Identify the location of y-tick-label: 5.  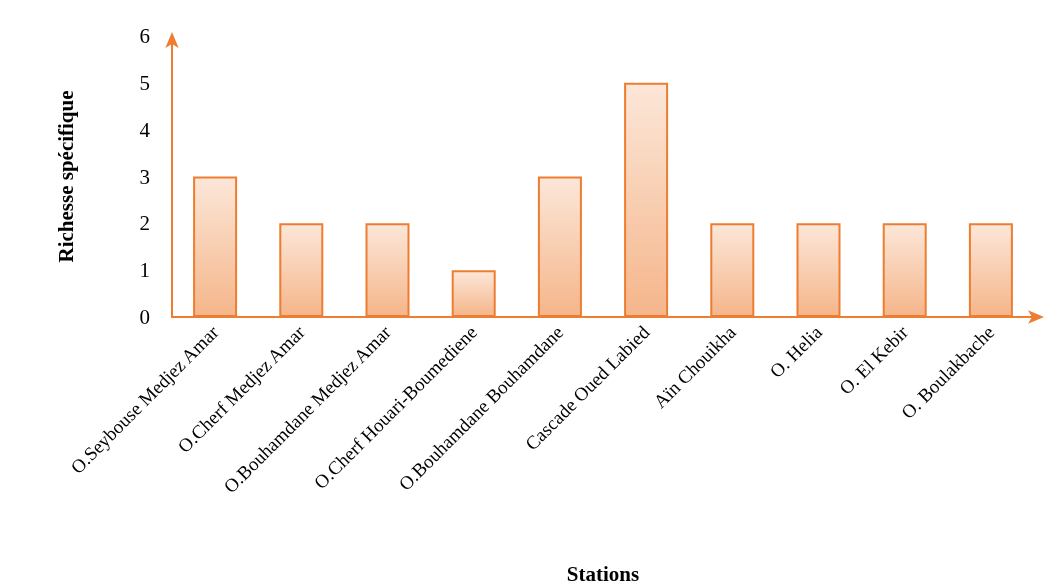
(144, 82).